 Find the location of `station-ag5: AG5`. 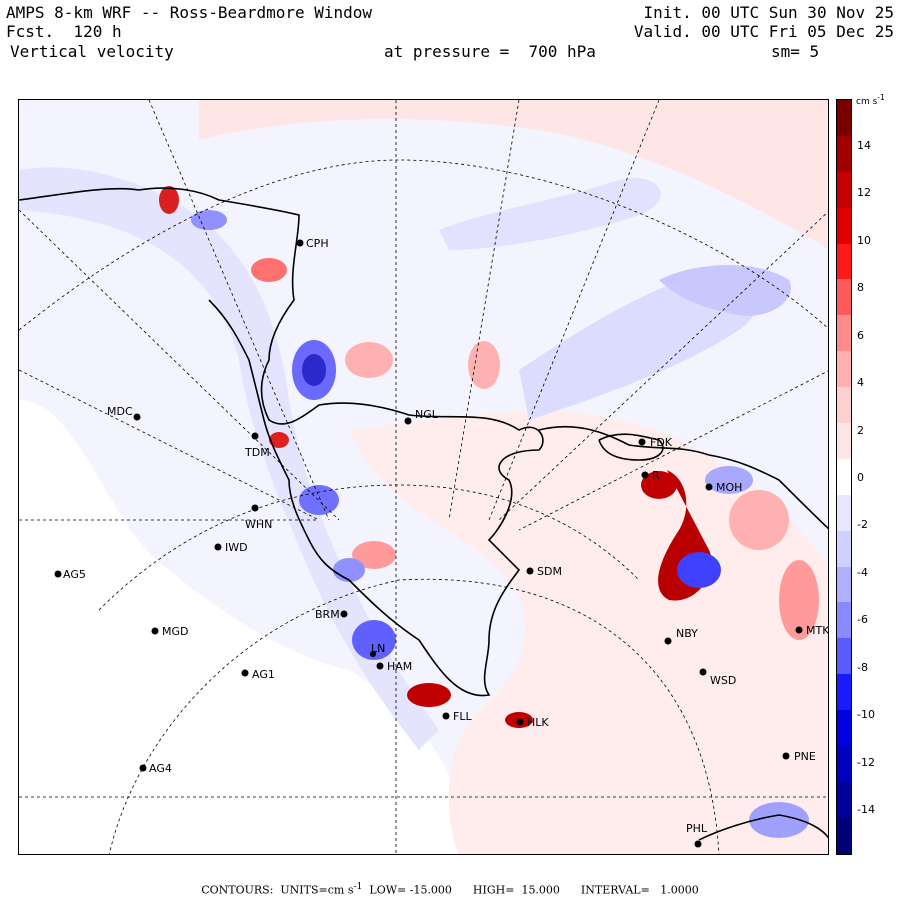

station-ag5: AG5 is located at coordinates (70, 574).